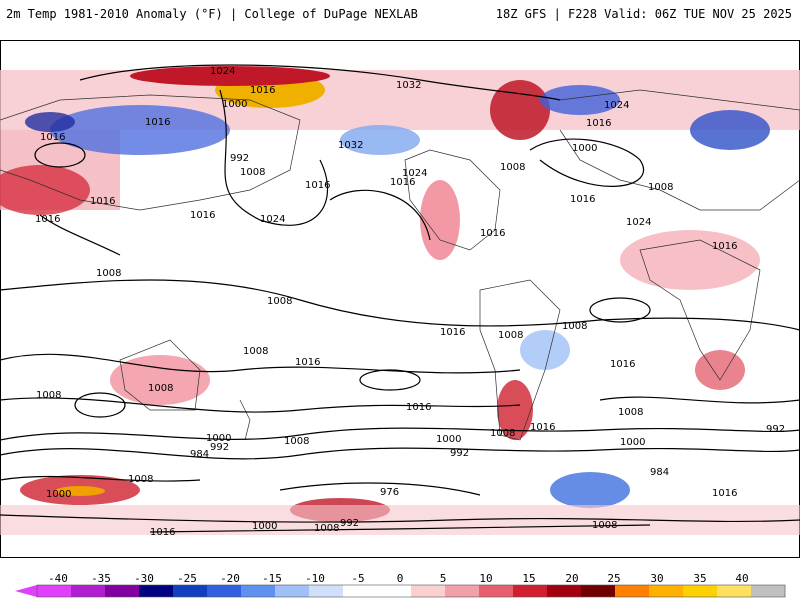 The width and height of the screenshot is (800, 604). I want to click on colorbar-tick: 10, so click(486, 578).